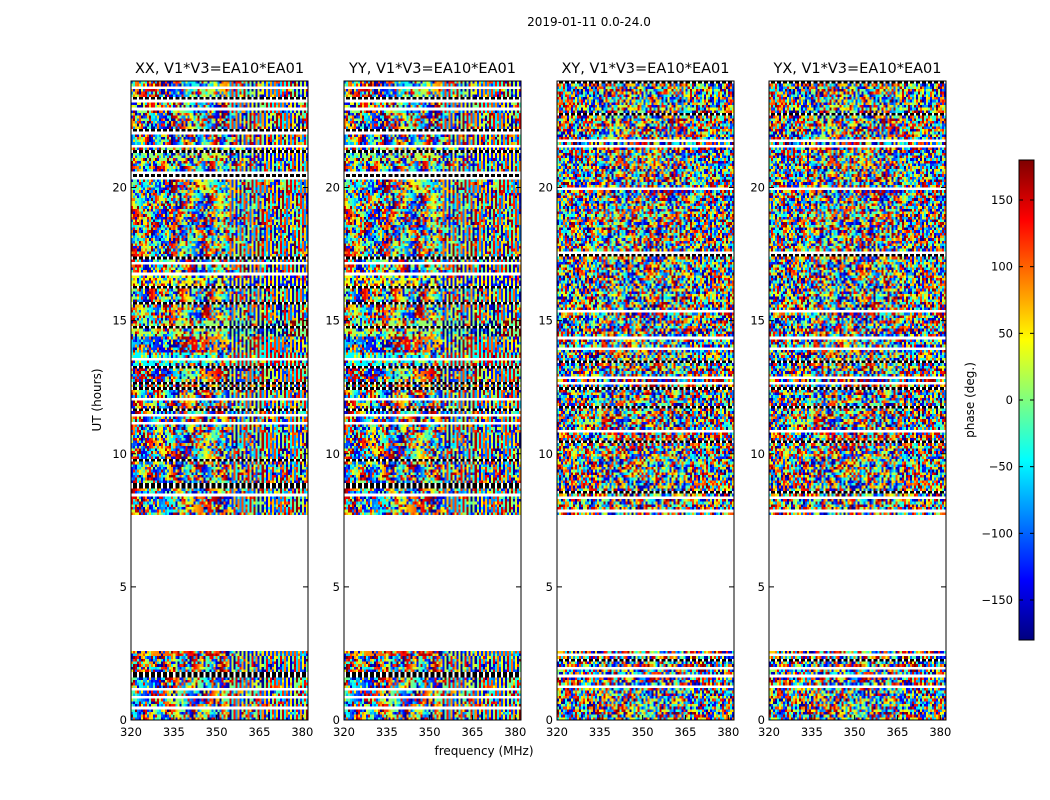 This screenshot has width=1050, height=800. Describe the element at coordinates (545, 321) in the screenshot. I see `y-tick-label-xy-15: 15` at that location.